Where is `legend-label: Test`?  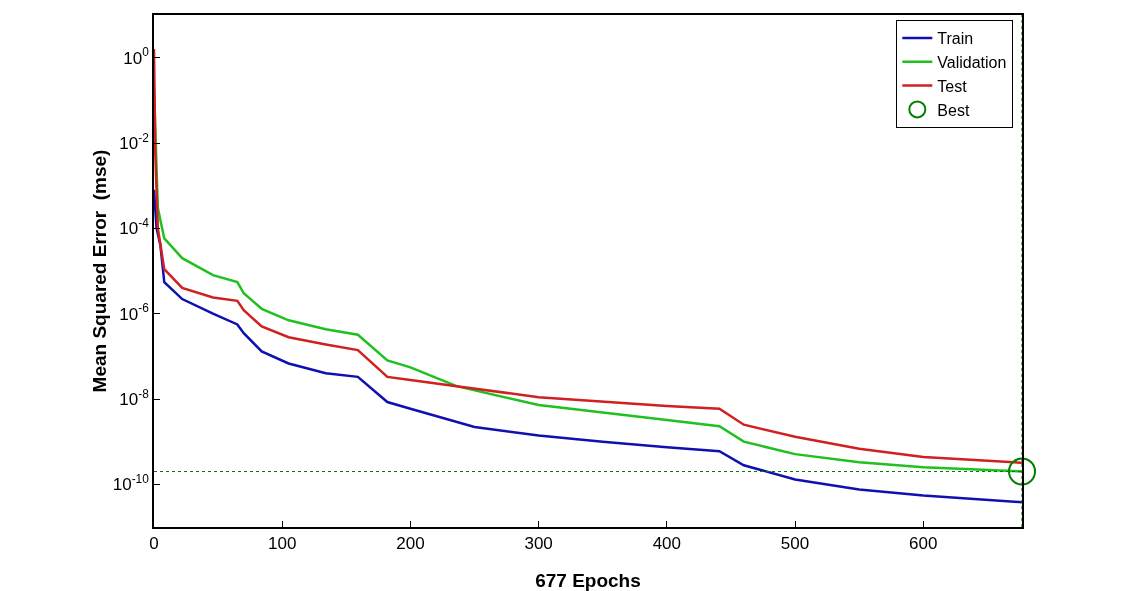
legend-label: Test is located at coordinates (952, 86).